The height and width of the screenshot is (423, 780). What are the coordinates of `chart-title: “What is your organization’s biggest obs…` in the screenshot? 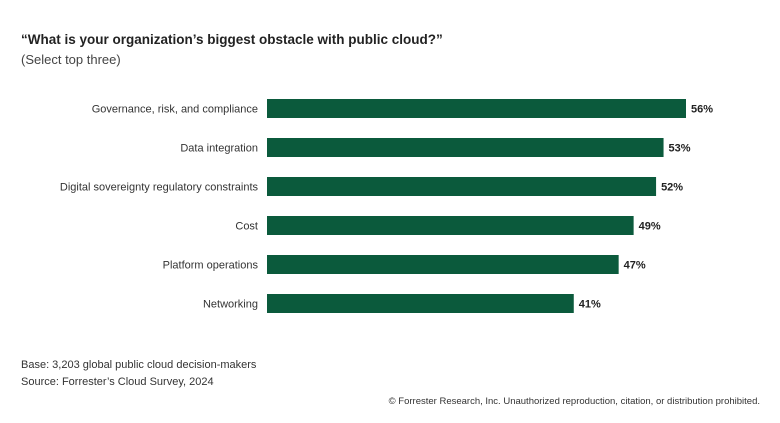 It's located at (232, 39).